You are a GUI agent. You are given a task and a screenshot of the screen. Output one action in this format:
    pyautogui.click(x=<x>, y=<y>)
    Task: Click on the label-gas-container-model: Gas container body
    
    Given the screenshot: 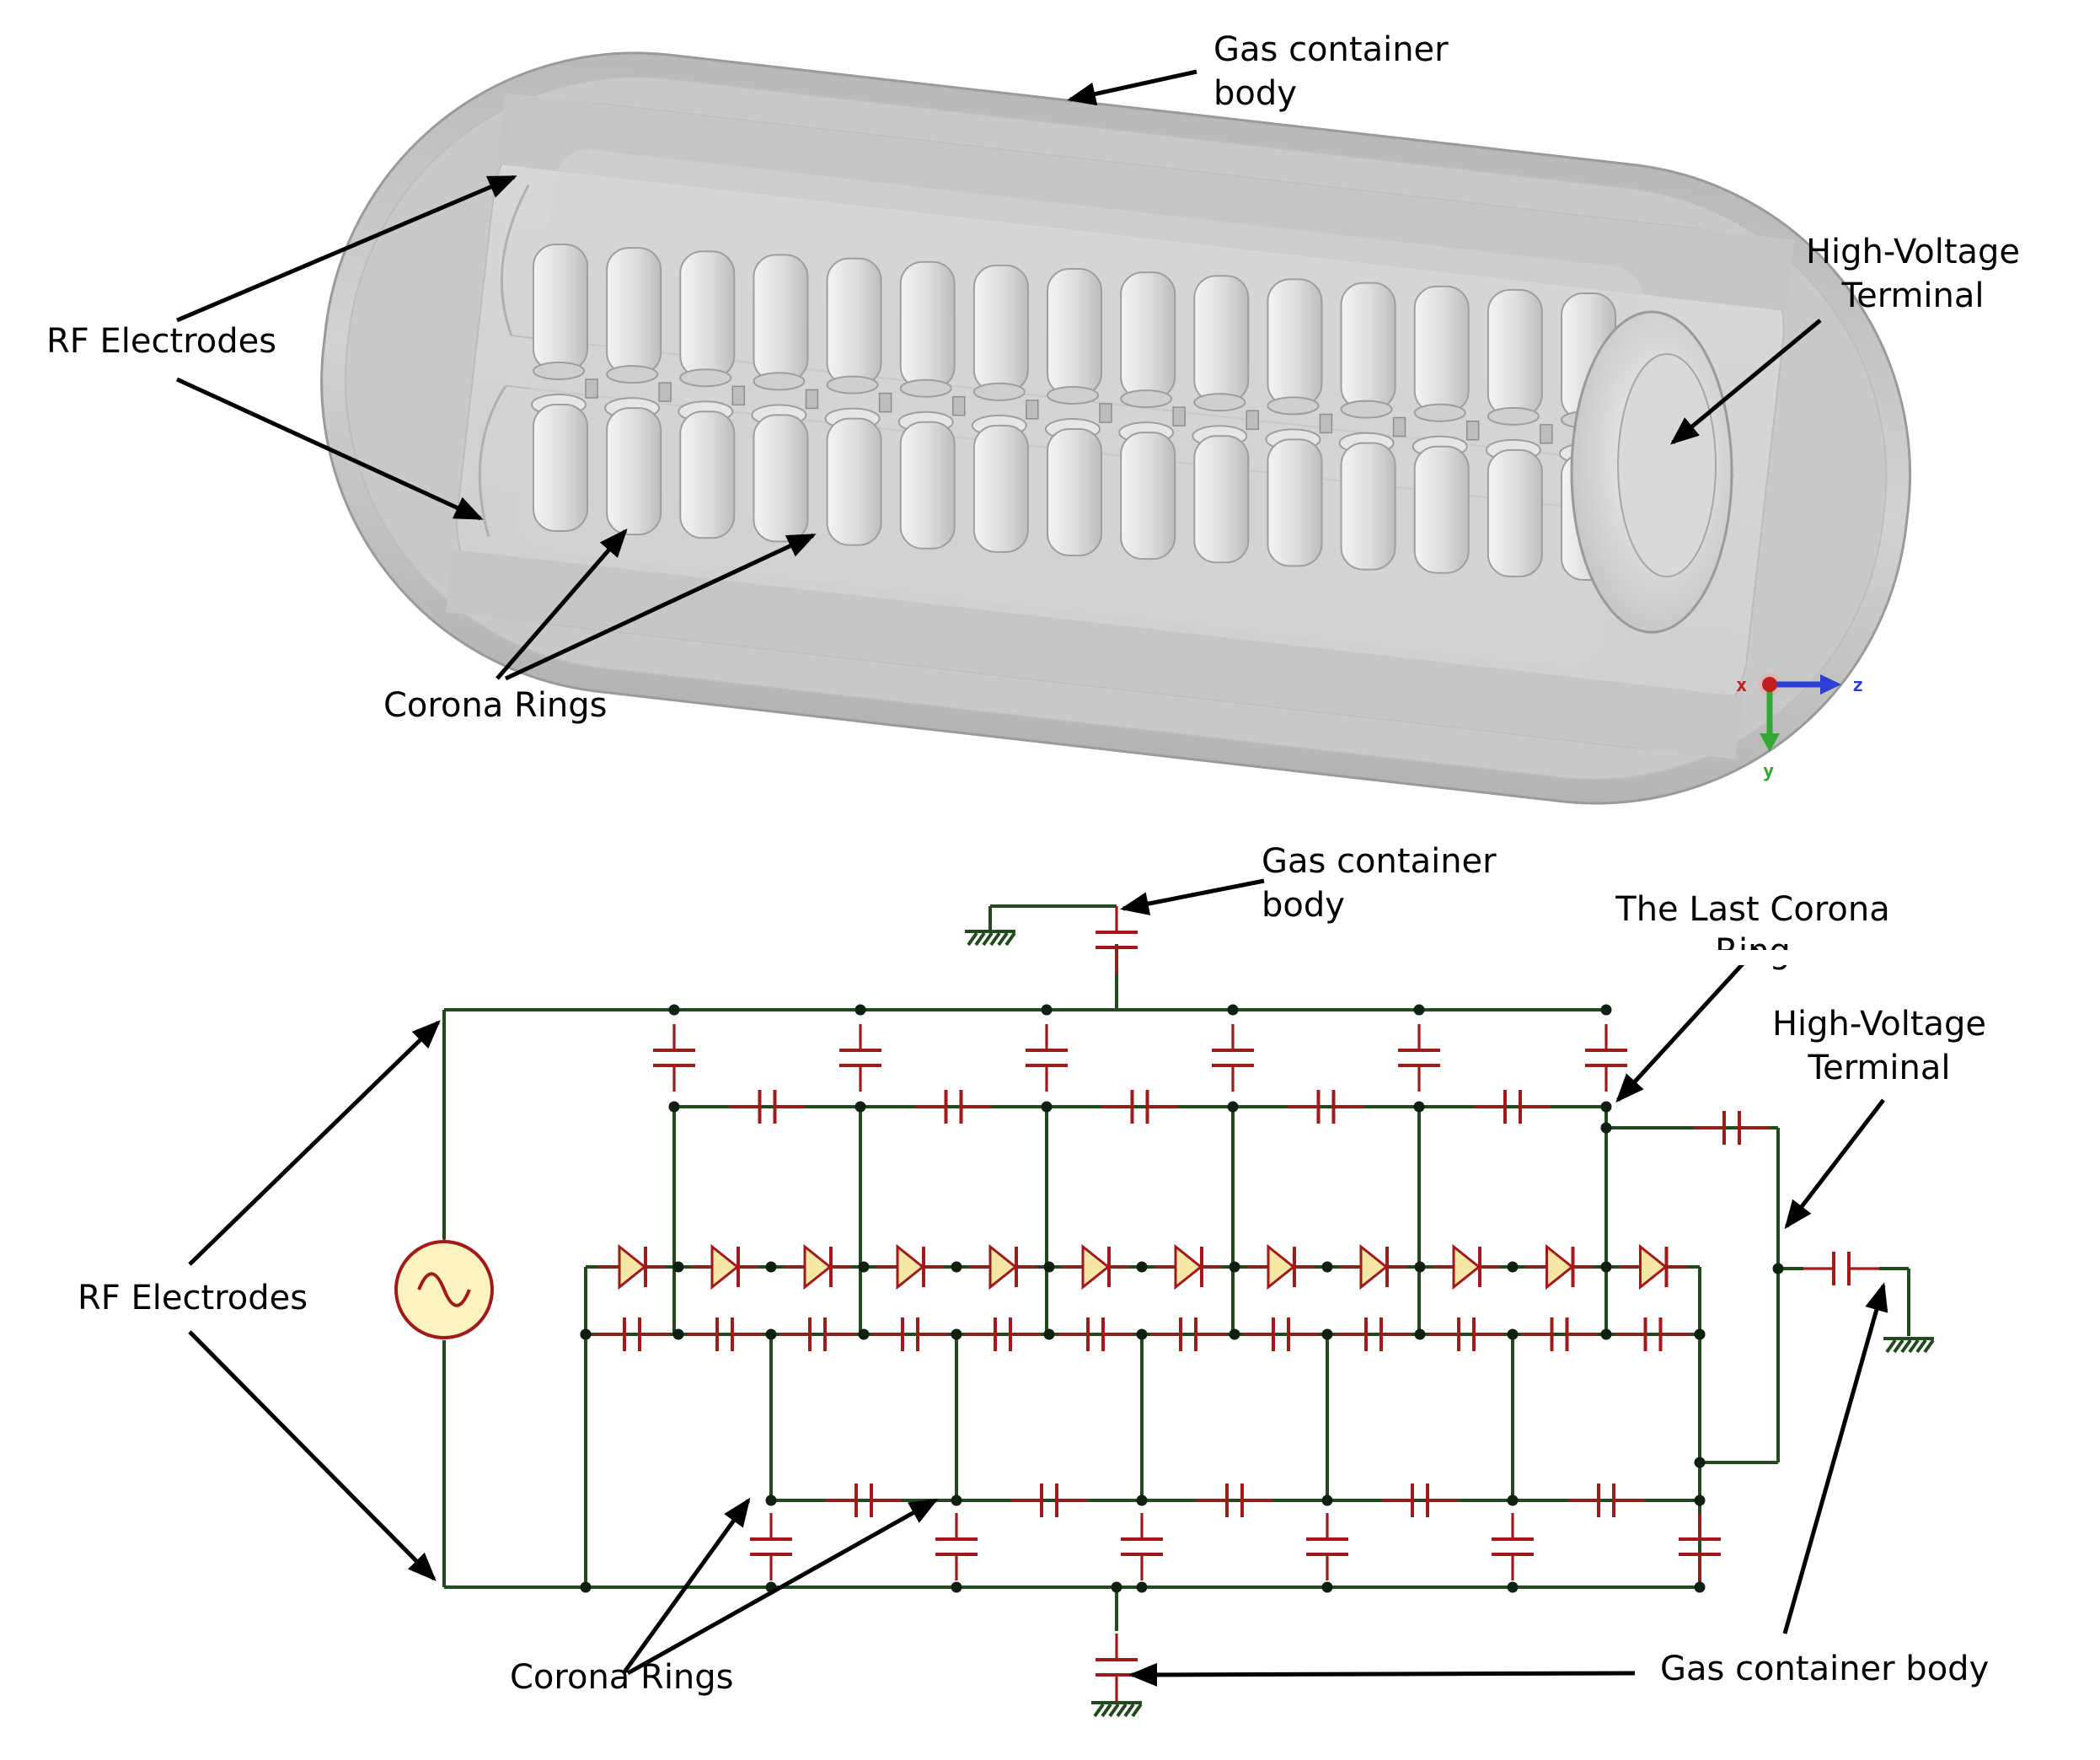 What is the action you would take?
    pyautogui.click(x=1331, y=71)
    